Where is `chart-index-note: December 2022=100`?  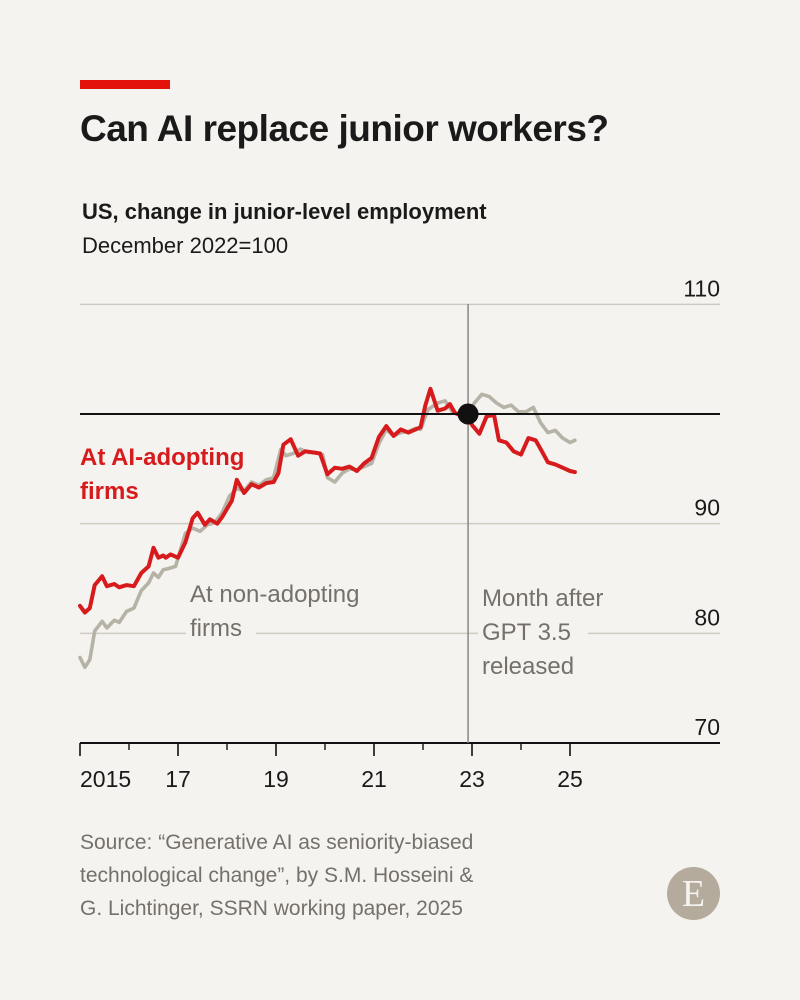 chart-index-note: December 2022=100 is located at coordinates (185, 245).